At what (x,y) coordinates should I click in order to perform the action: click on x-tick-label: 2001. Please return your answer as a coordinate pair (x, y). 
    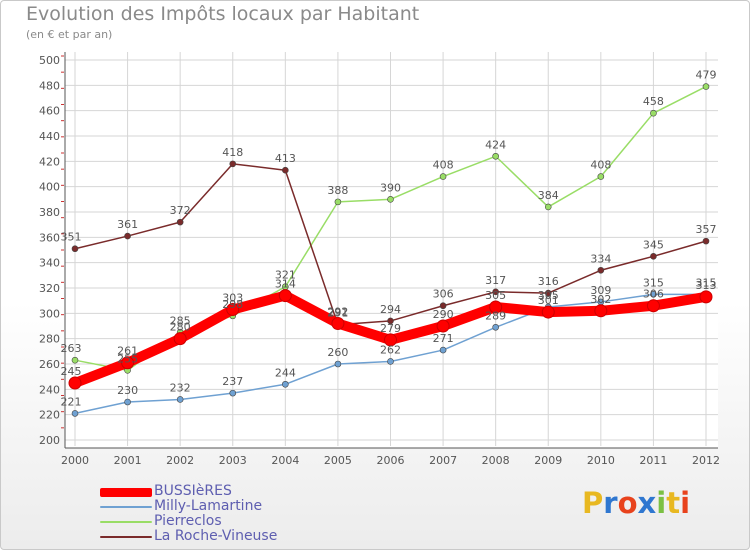
    Looking at the image, I should click on (128, 460).